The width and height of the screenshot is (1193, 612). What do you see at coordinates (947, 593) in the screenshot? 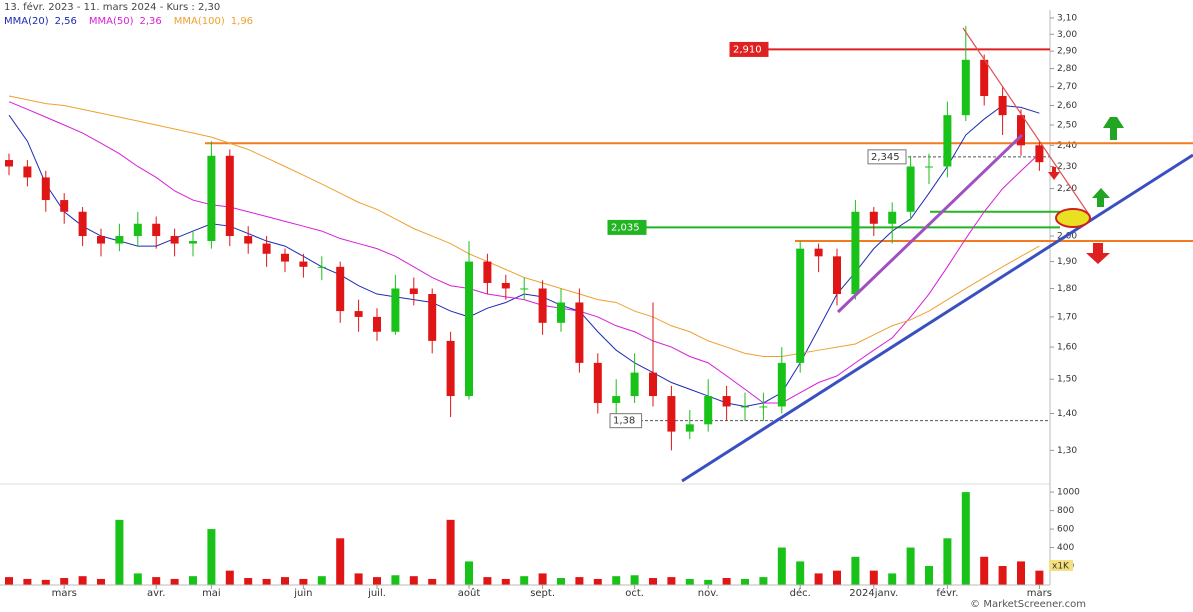
I see `x-tick-label: févr.` at bounding box center [947, 593].